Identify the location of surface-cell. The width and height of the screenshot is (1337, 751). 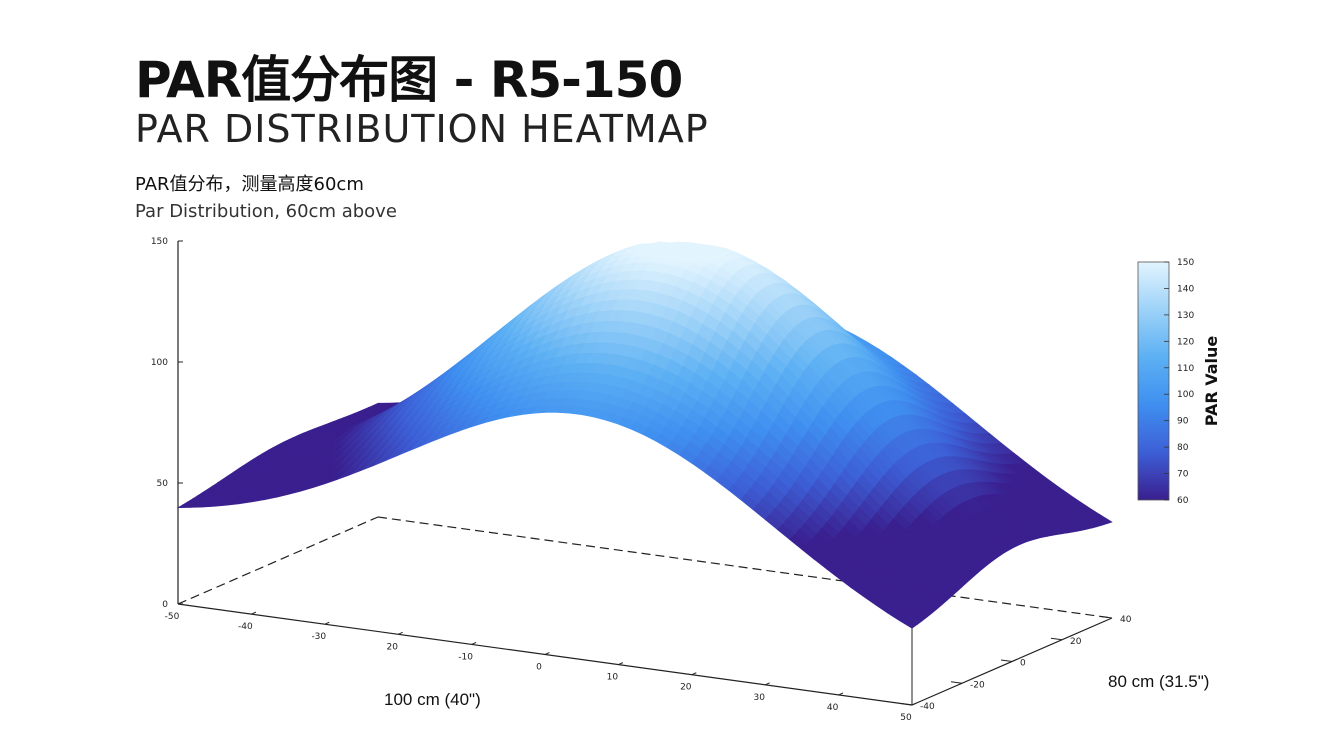
(908, 622).